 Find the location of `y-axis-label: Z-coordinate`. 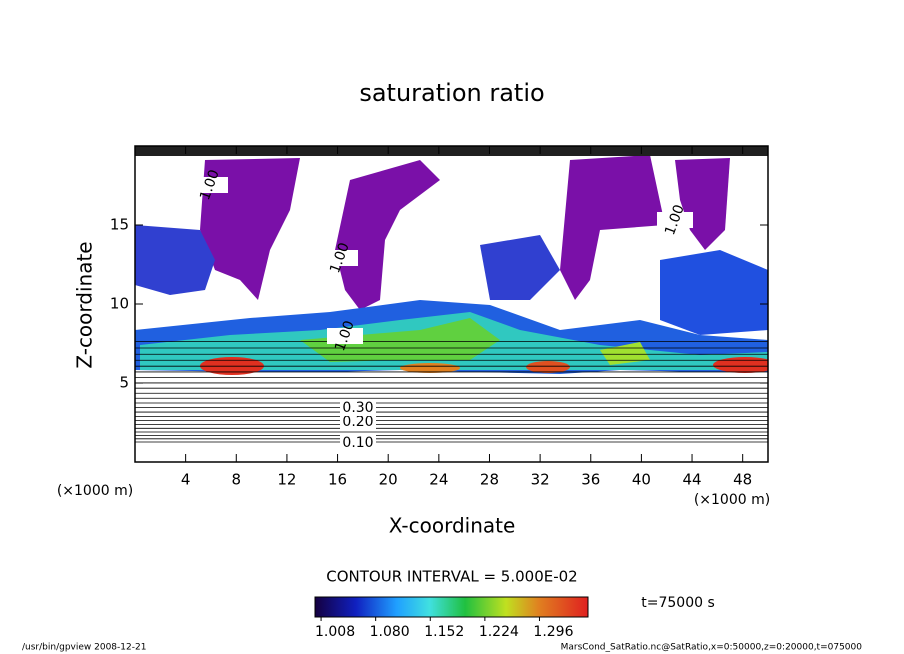

y-axis-label: Z-coordinate is located at coordinates (85, 304).